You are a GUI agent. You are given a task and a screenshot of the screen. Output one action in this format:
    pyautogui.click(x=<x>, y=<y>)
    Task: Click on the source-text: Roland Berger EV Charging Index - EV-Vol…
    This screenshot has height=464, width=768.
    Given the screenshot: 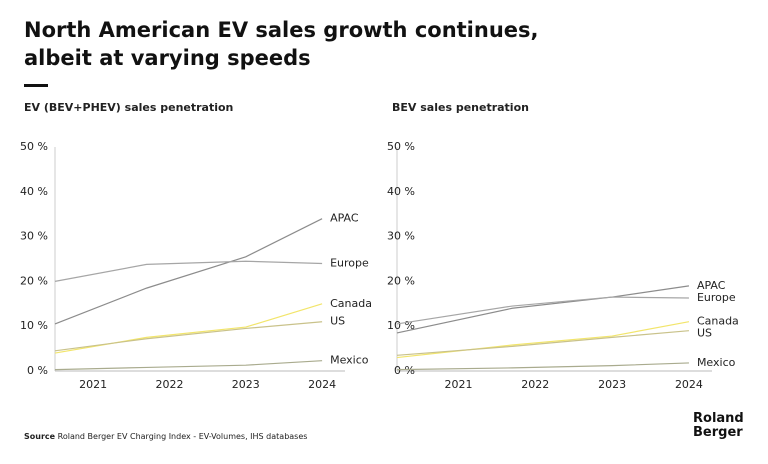 What is the action you would take?
    pyautogui.click(x=182, y=436)
    